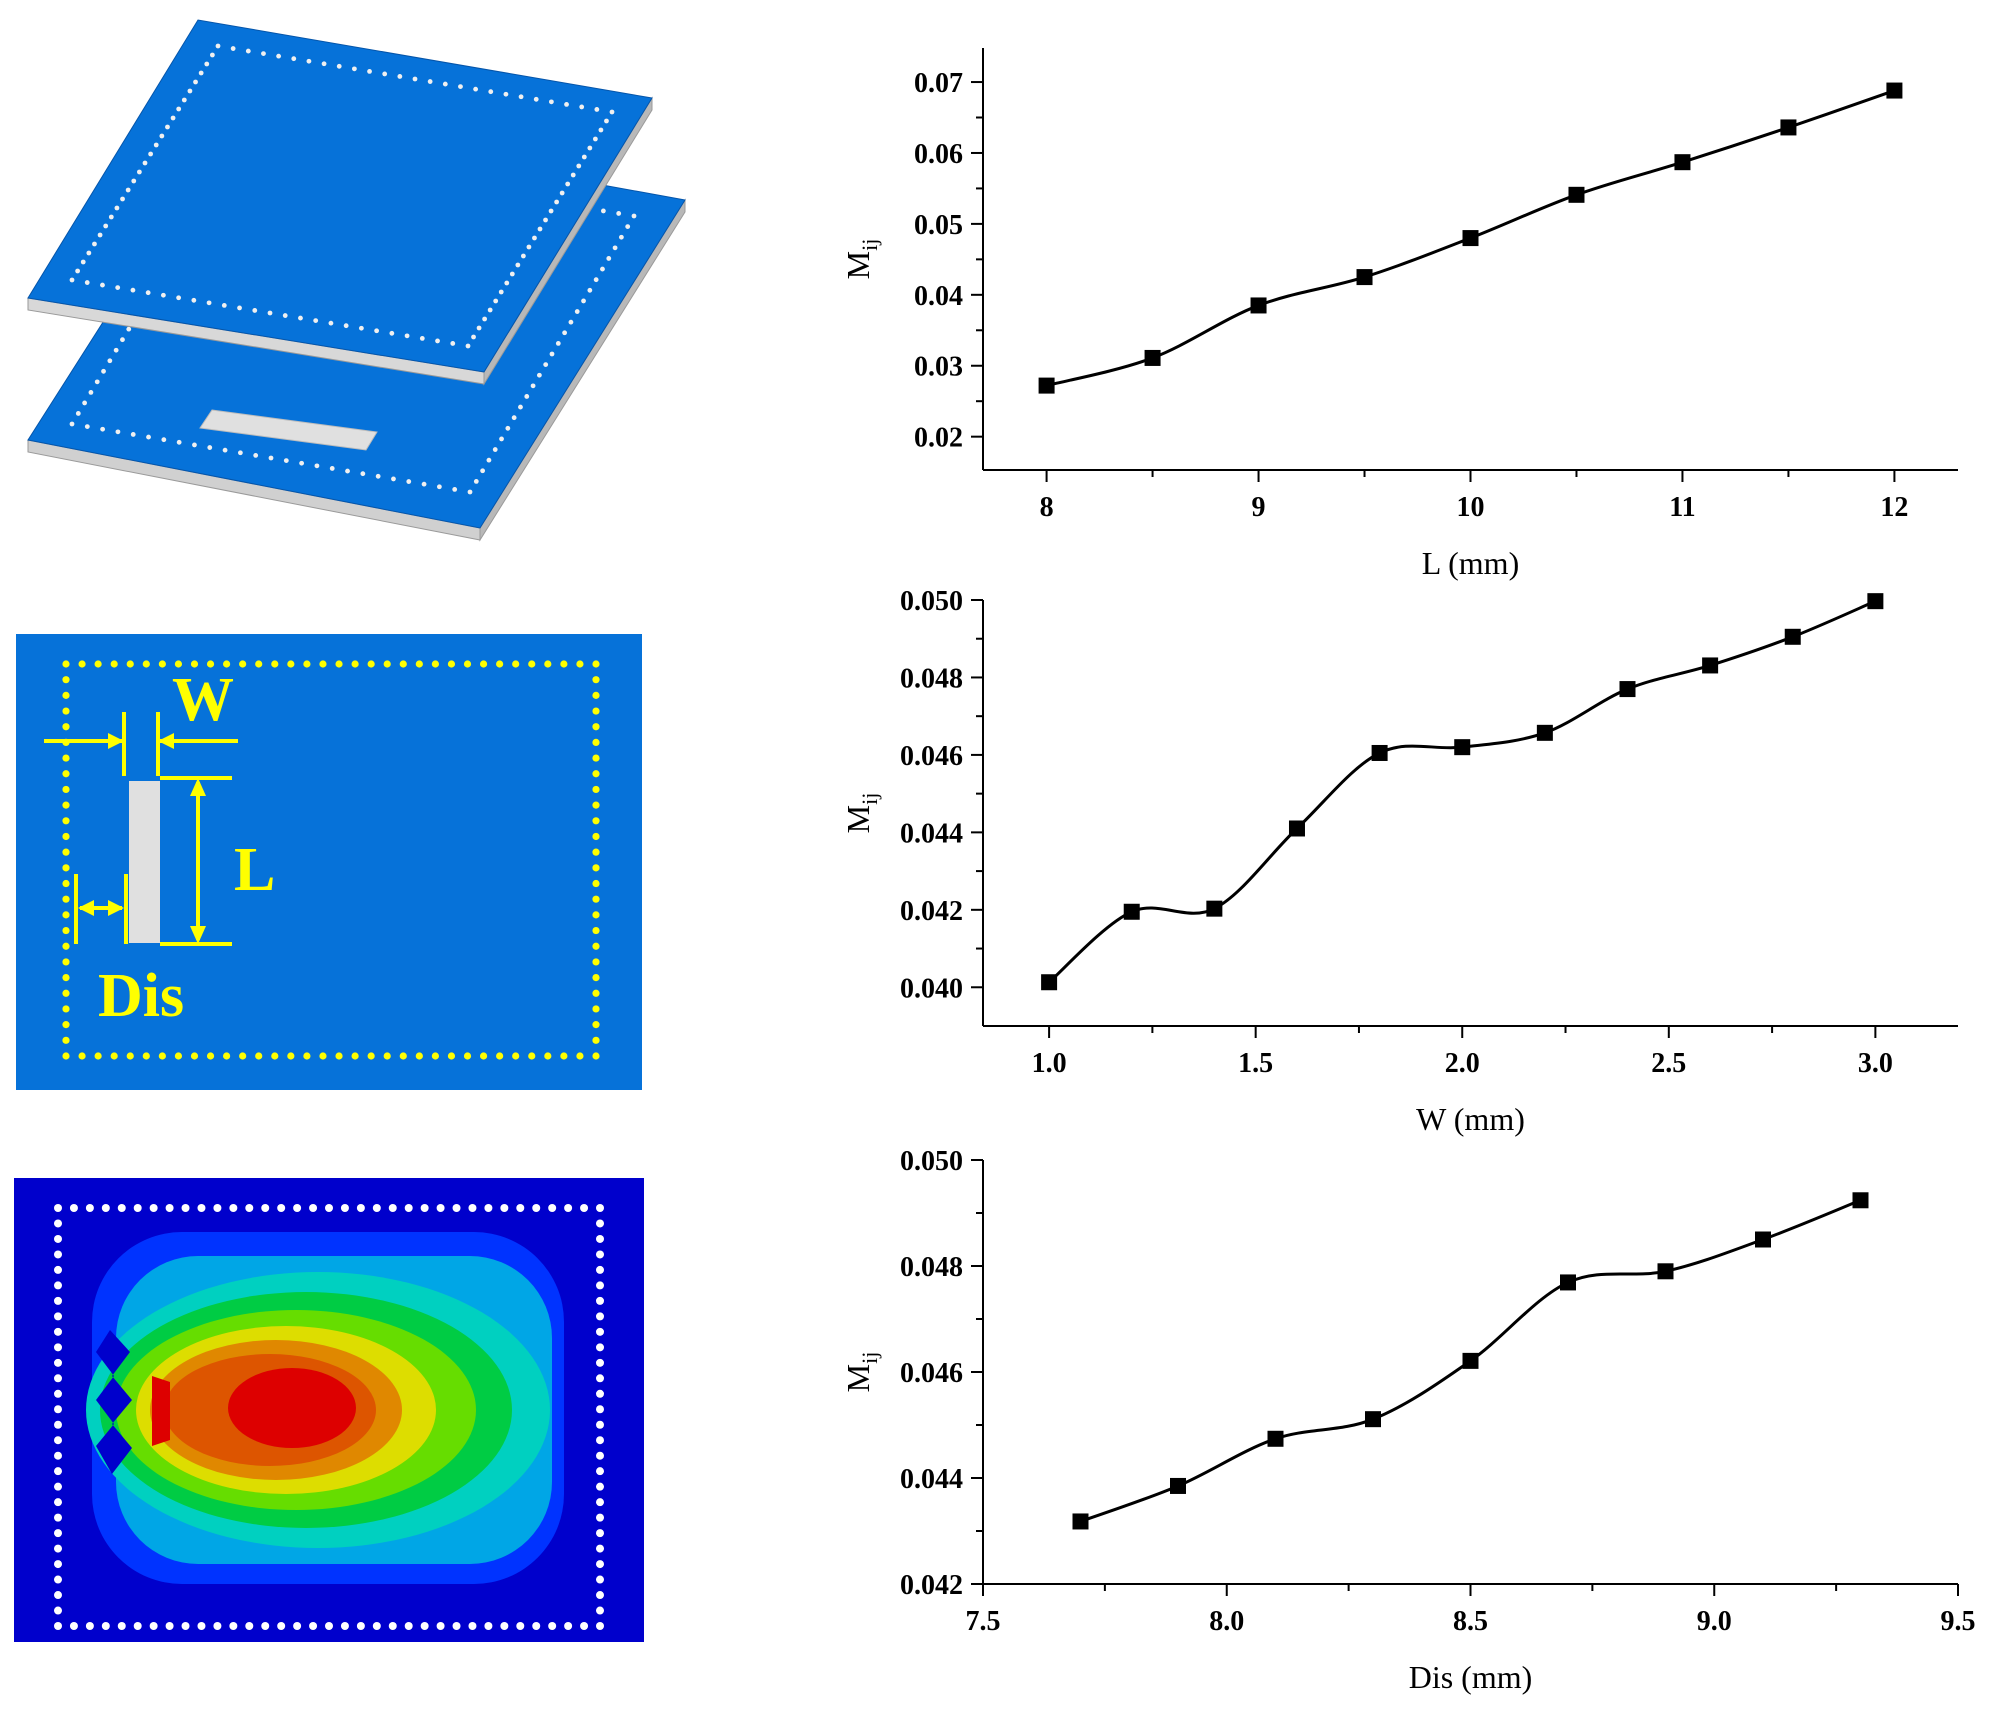  I want to click on x-tick-label: 12, so click(1894, 507).